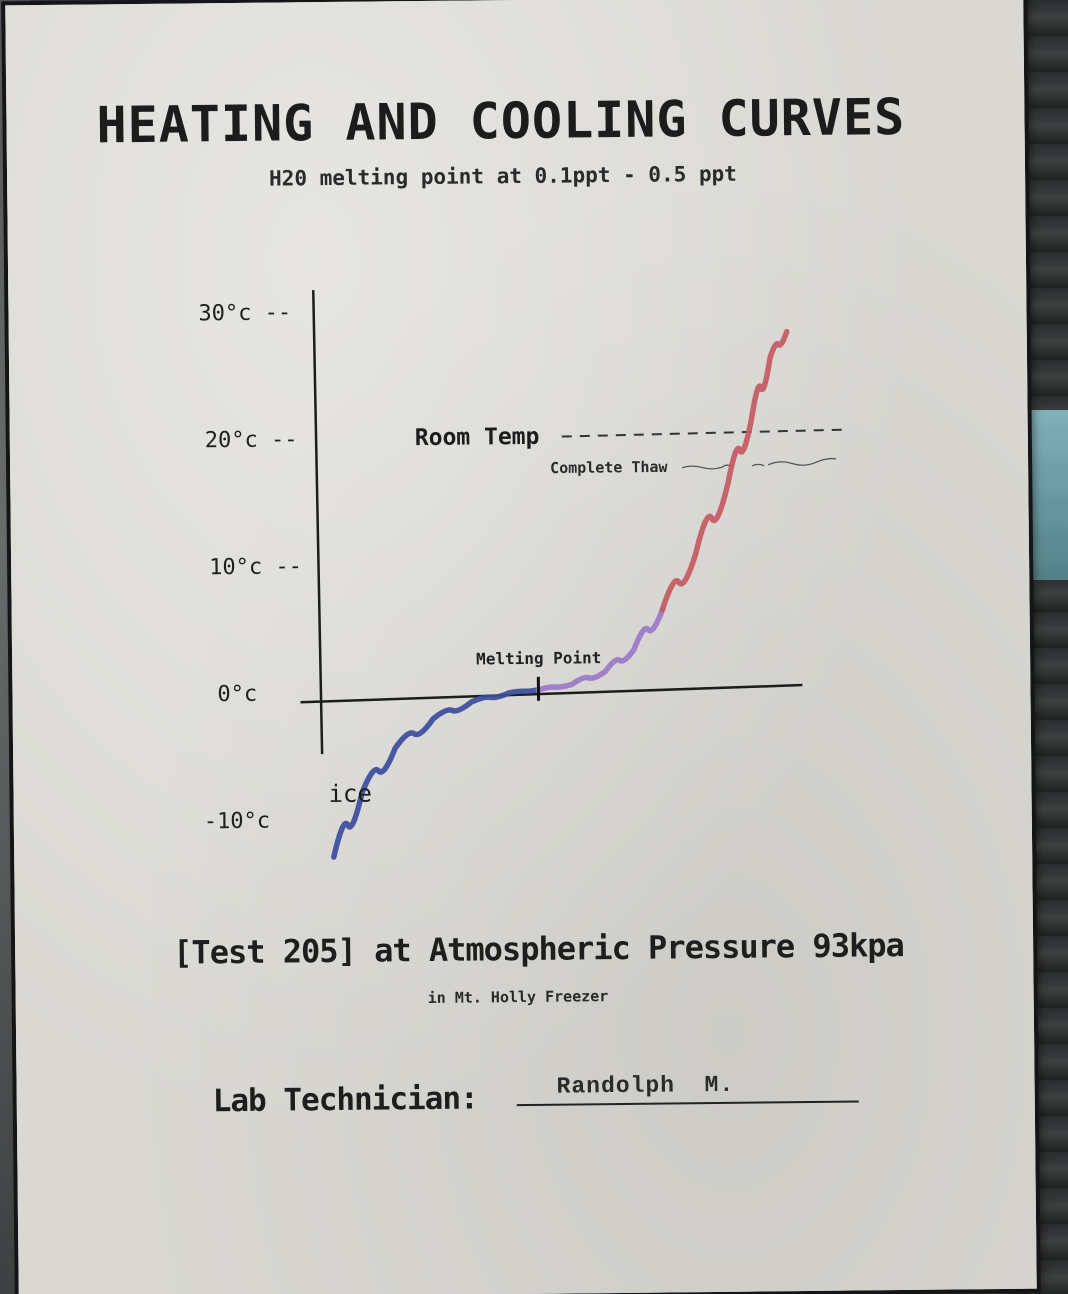 The height and width of the screenshot is (1294, 1068). What do you see at coordinates (609, 467) in the screenshot?
I see `complete-thaw-label: Complete Thaw` at bounding box center [609, 467].